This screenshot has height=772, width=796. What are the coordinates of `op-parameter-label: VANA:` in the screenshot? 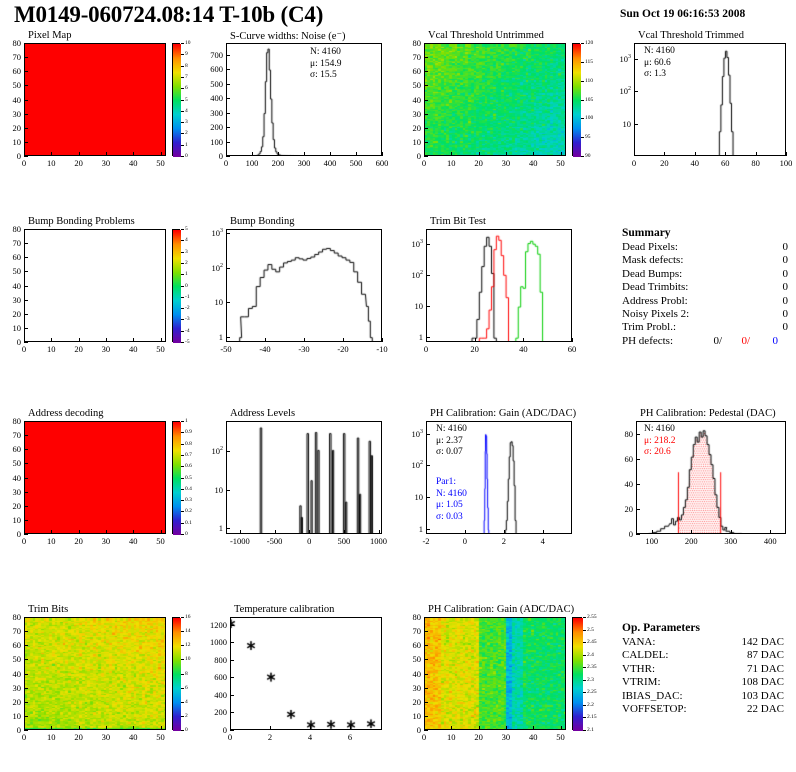 It's located at (639, 642).